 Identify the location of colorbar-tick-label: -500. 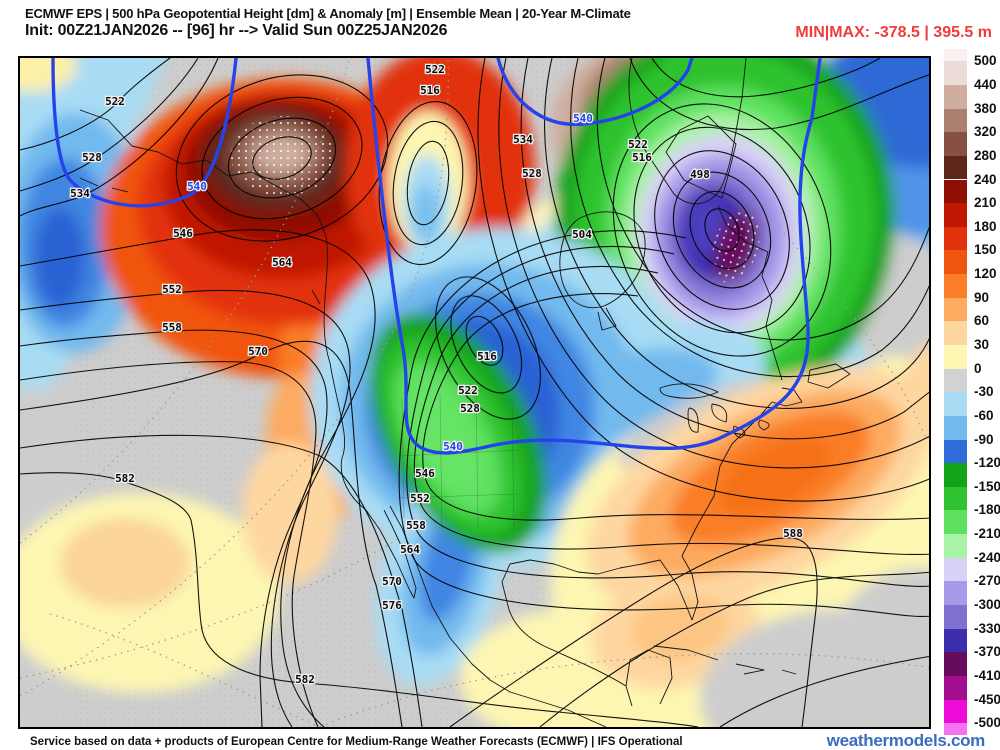
(987, 723).